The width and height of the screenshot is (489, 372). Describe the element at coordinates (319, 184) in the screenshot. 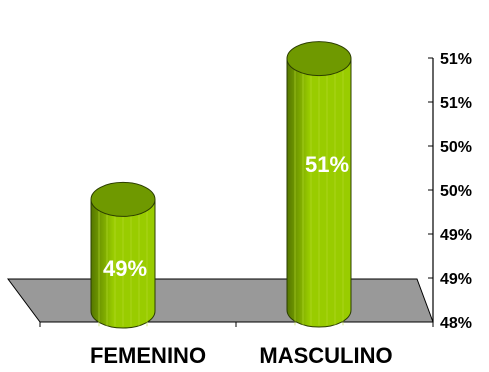

I see `bar-masculino: 51%` at that location.